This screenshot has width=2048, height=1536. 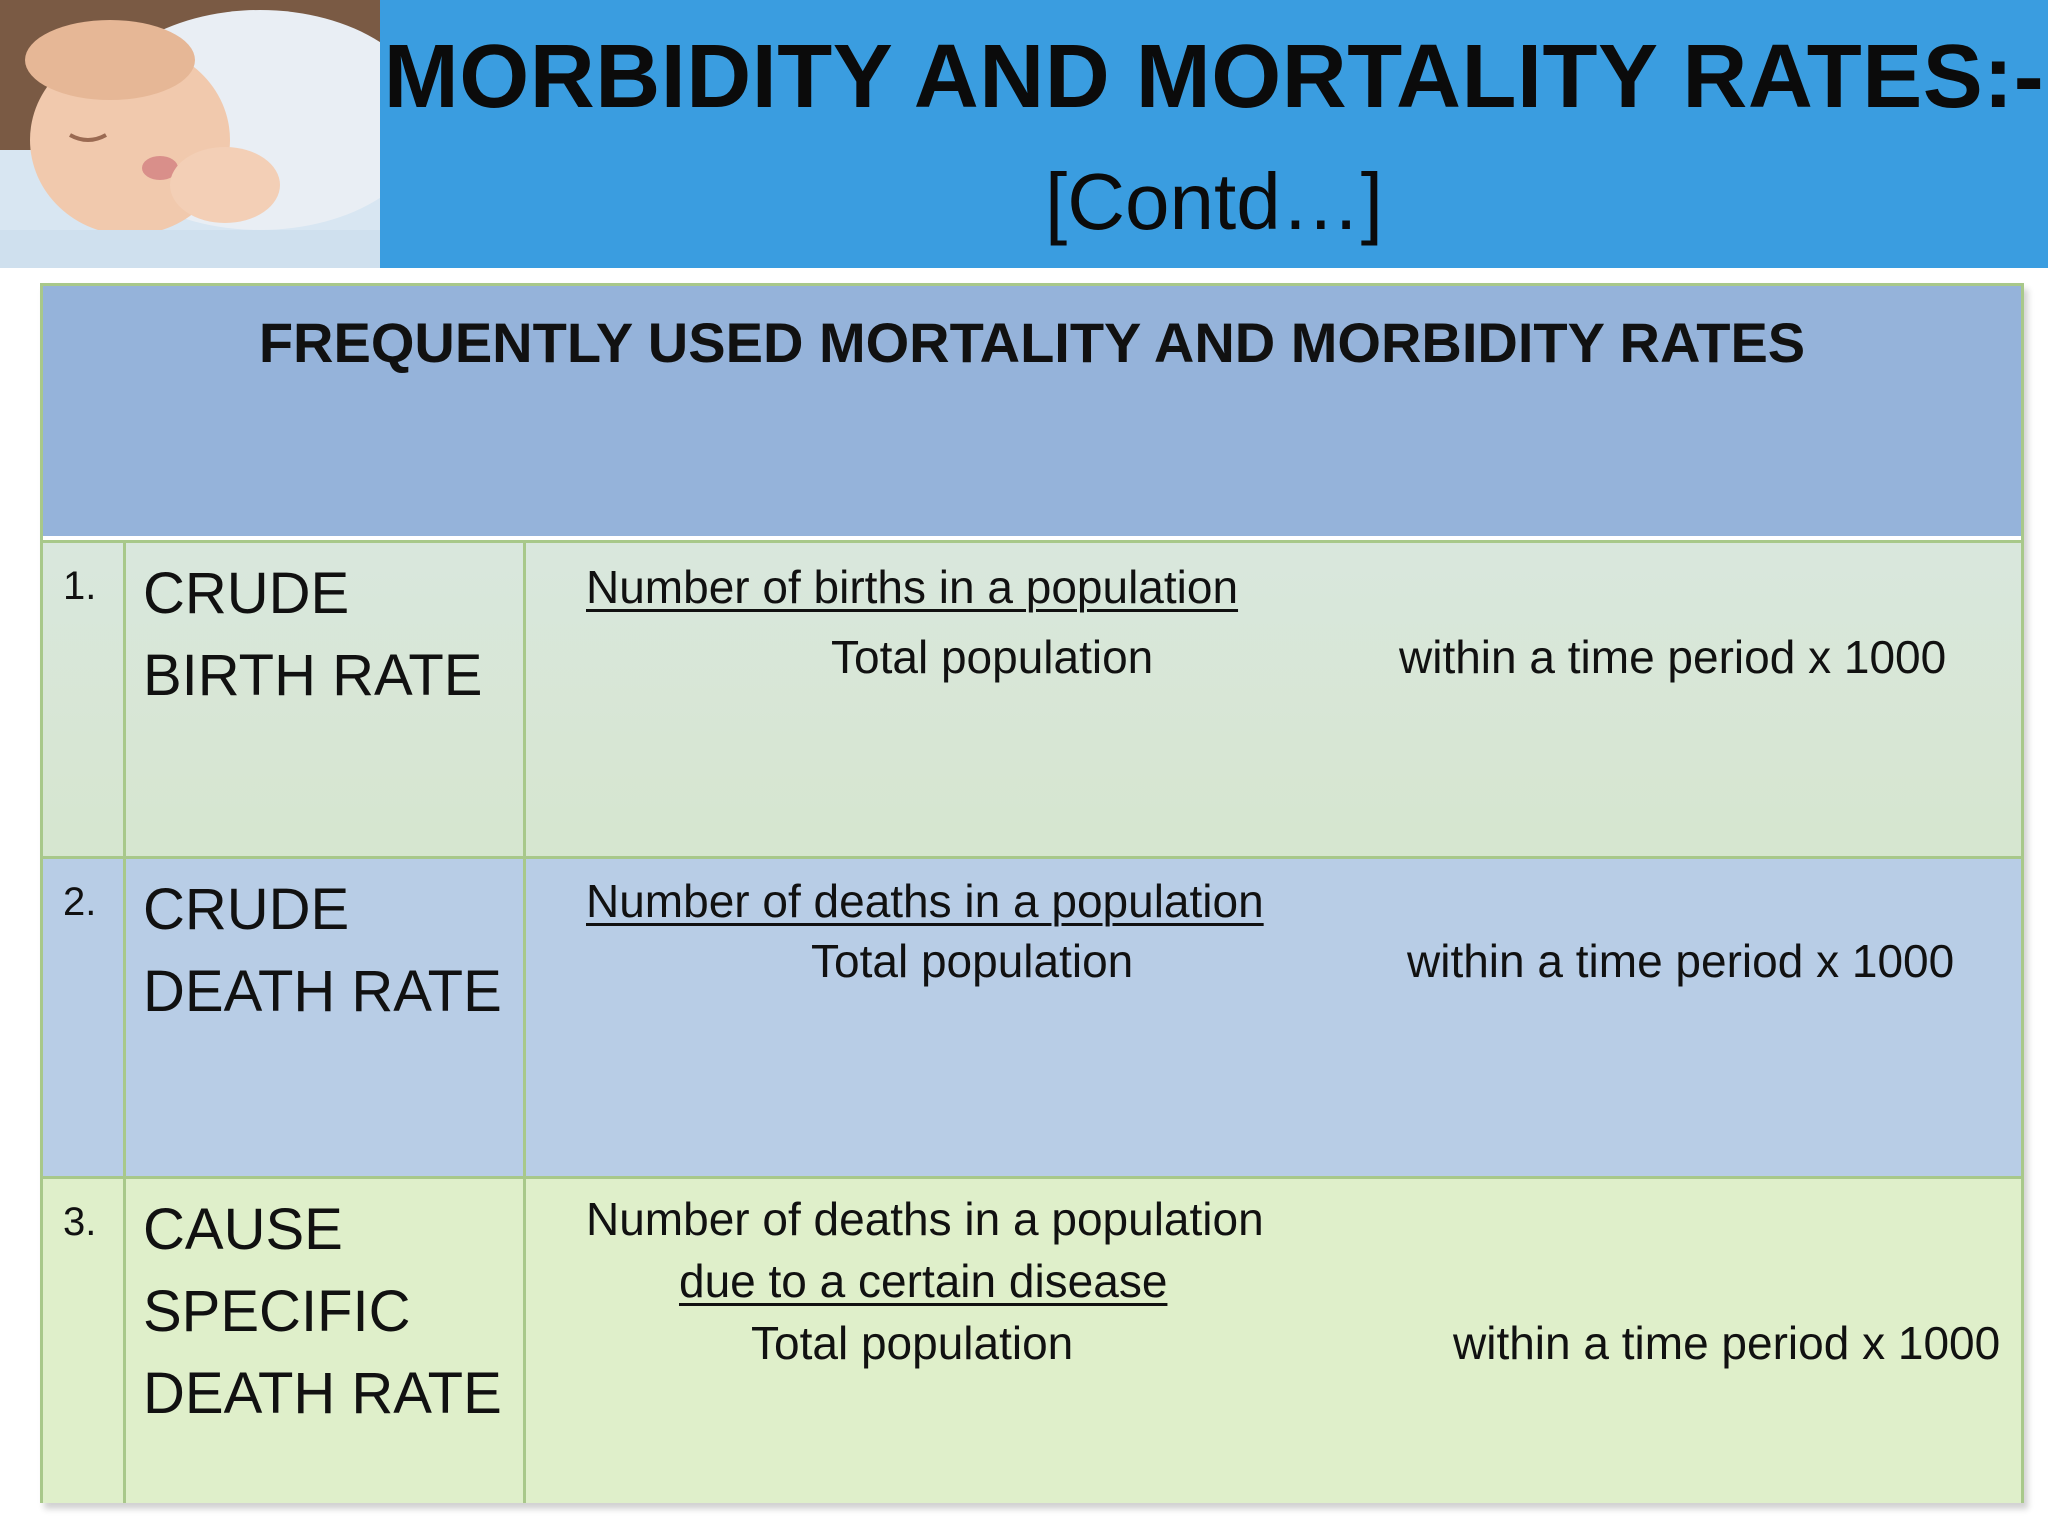 I want to click on row-number-cell: 1., so click(x=84, y=701).